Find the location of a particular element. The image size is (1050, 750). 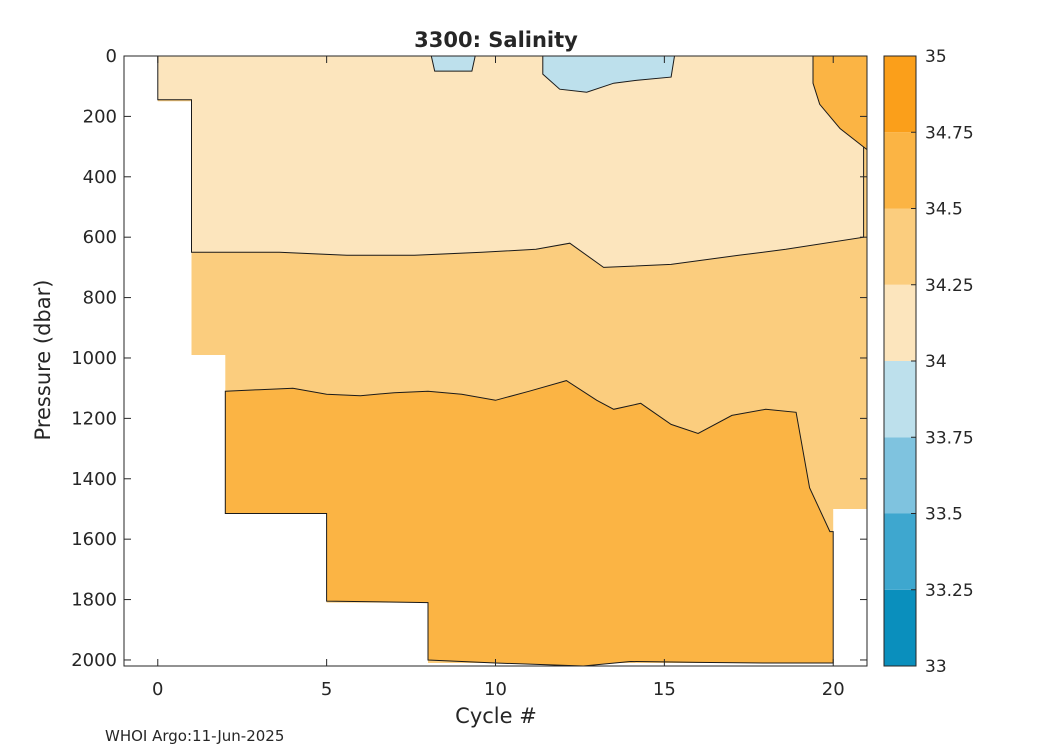

y-tick-label: 1400 is located at coordinates (94, 479).